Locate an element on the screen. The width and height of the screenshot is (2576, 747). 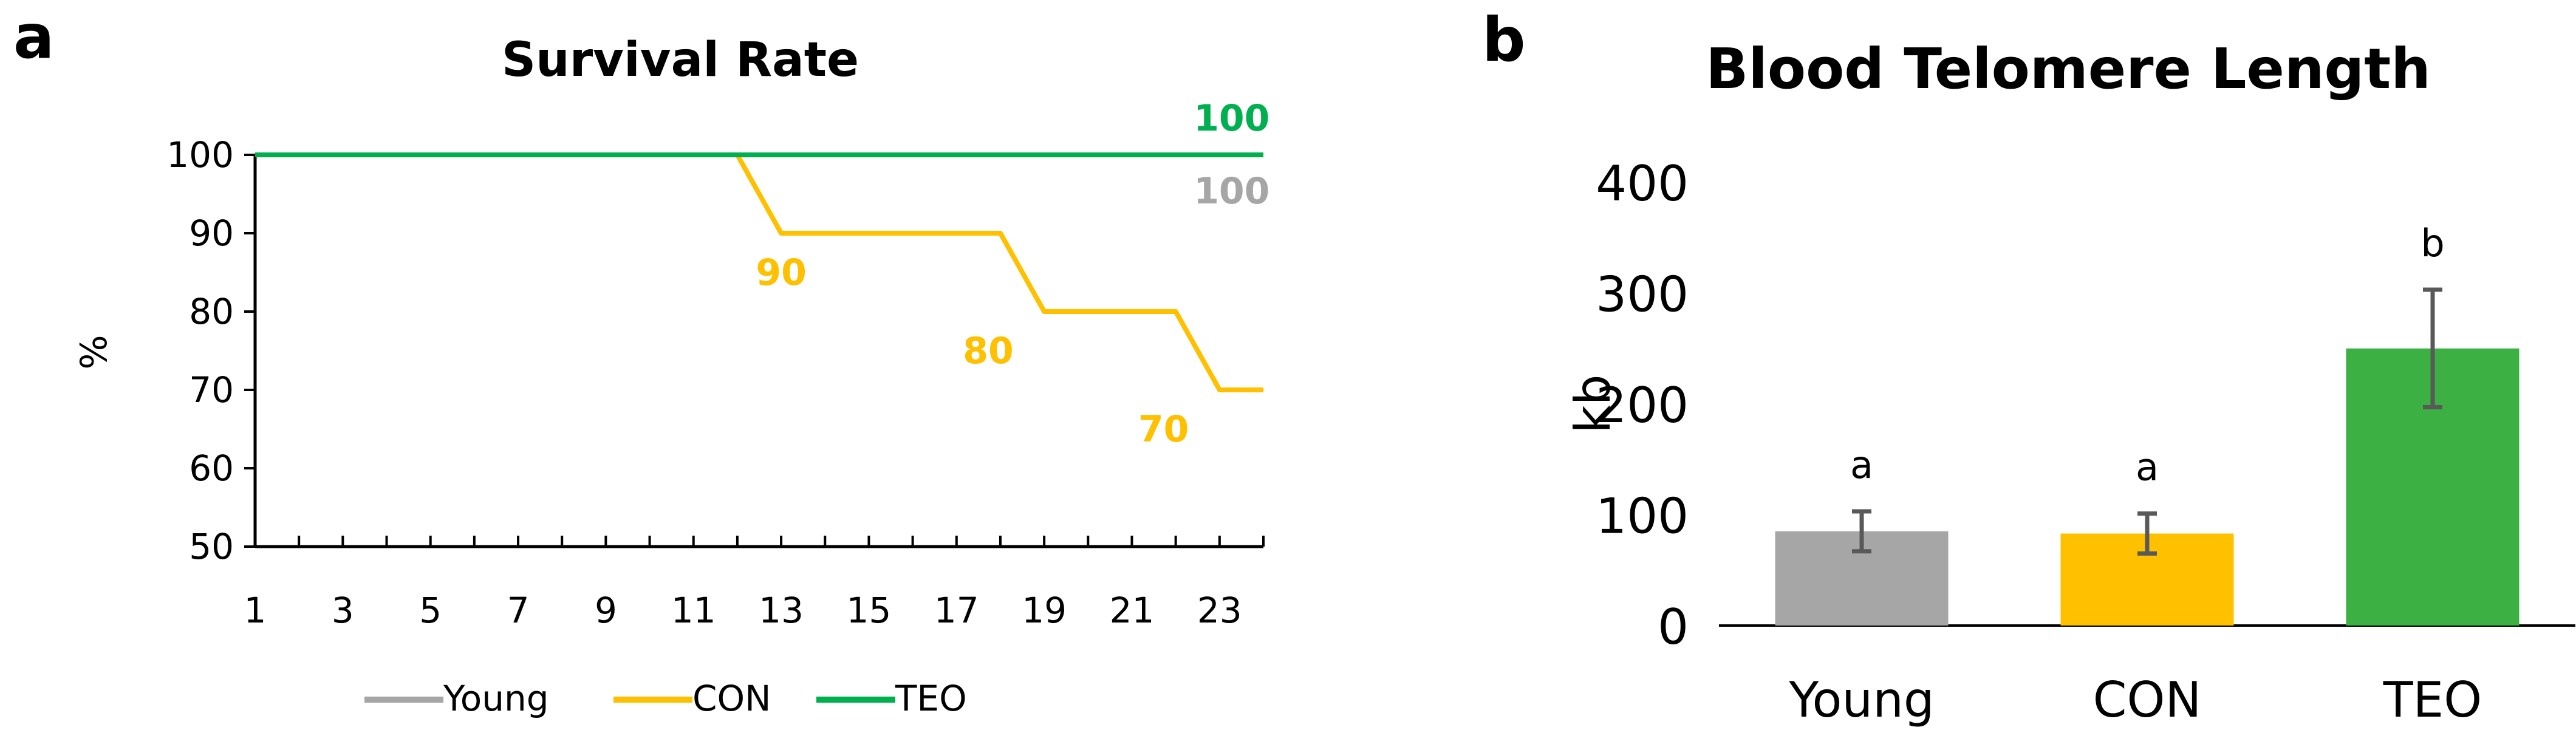
chart-a-x-tick-label: 13 is located at coordinates (781, 610).